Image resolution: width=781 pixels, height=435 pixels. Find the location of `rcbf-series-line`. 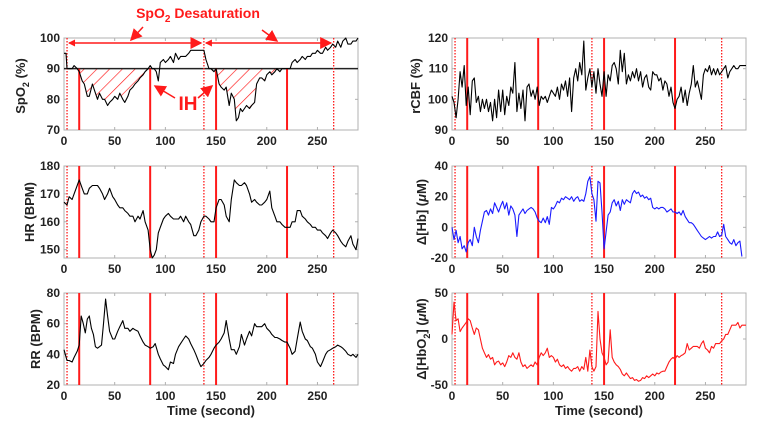

rcbf-series-line is located at coordinates (598, 81).